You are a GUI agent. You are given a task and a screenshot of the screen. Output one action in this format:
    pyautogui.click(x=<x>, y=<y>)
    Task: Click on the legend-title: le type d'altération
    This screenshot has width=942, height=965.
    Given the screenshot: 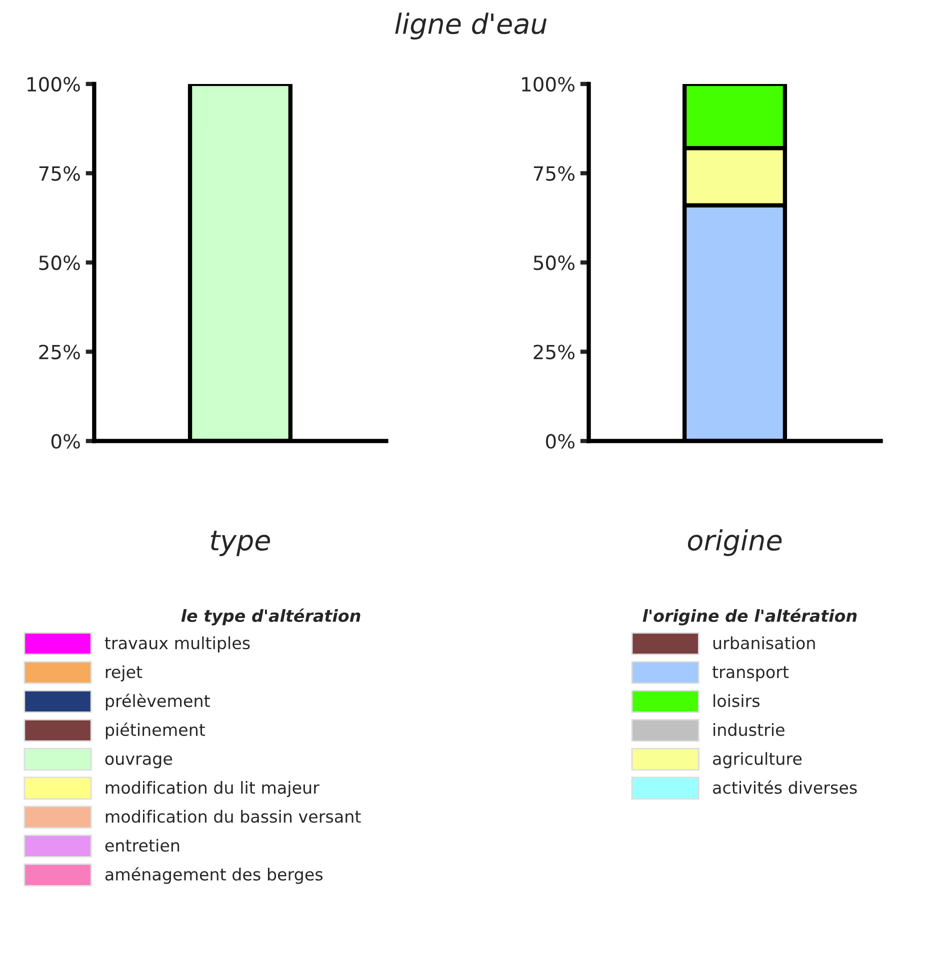 What is the action you would take?
    pyautogui.click(x=270, y=617)
    